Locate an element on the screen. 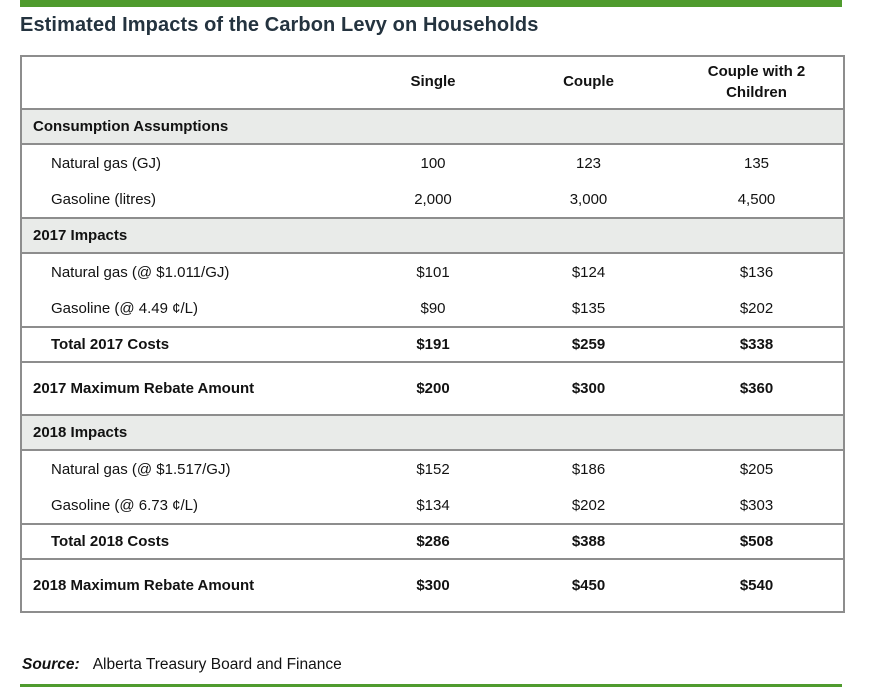  row-label: Gasoline (litres) is located at coordinates (104, 199).